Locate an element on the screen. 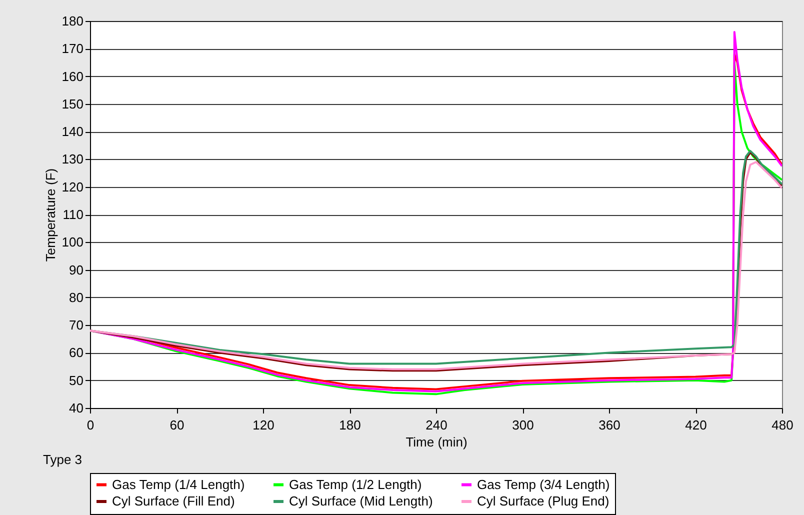 This screenshot has width=804, height=515. y-tick-label: 100 is located at coordinates (73, 242).